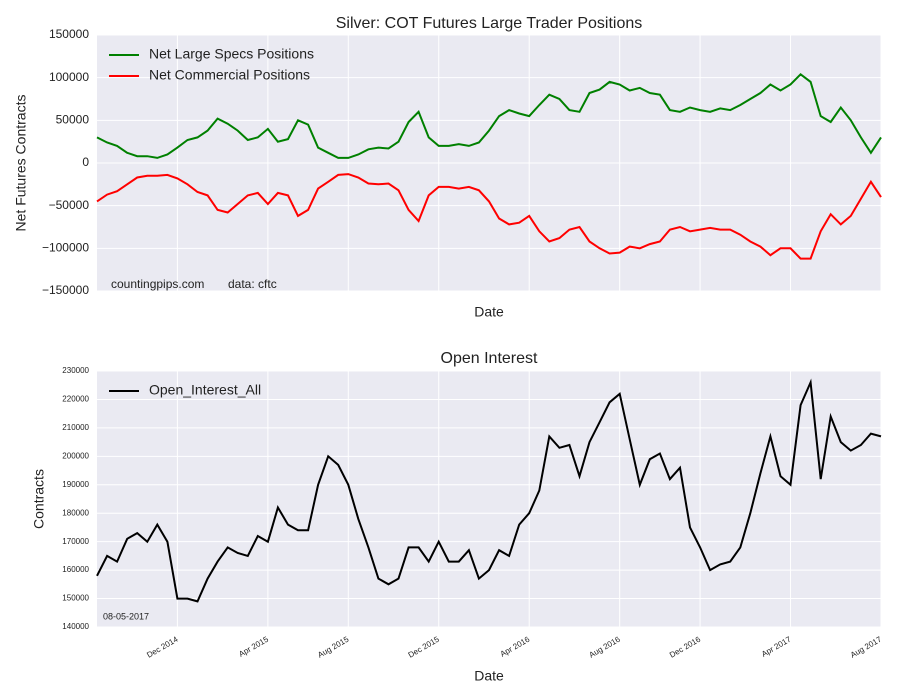 This screenshot has width=900, height=700. I want to click on x-tick-label: Dec 2016, so click(685, 646).